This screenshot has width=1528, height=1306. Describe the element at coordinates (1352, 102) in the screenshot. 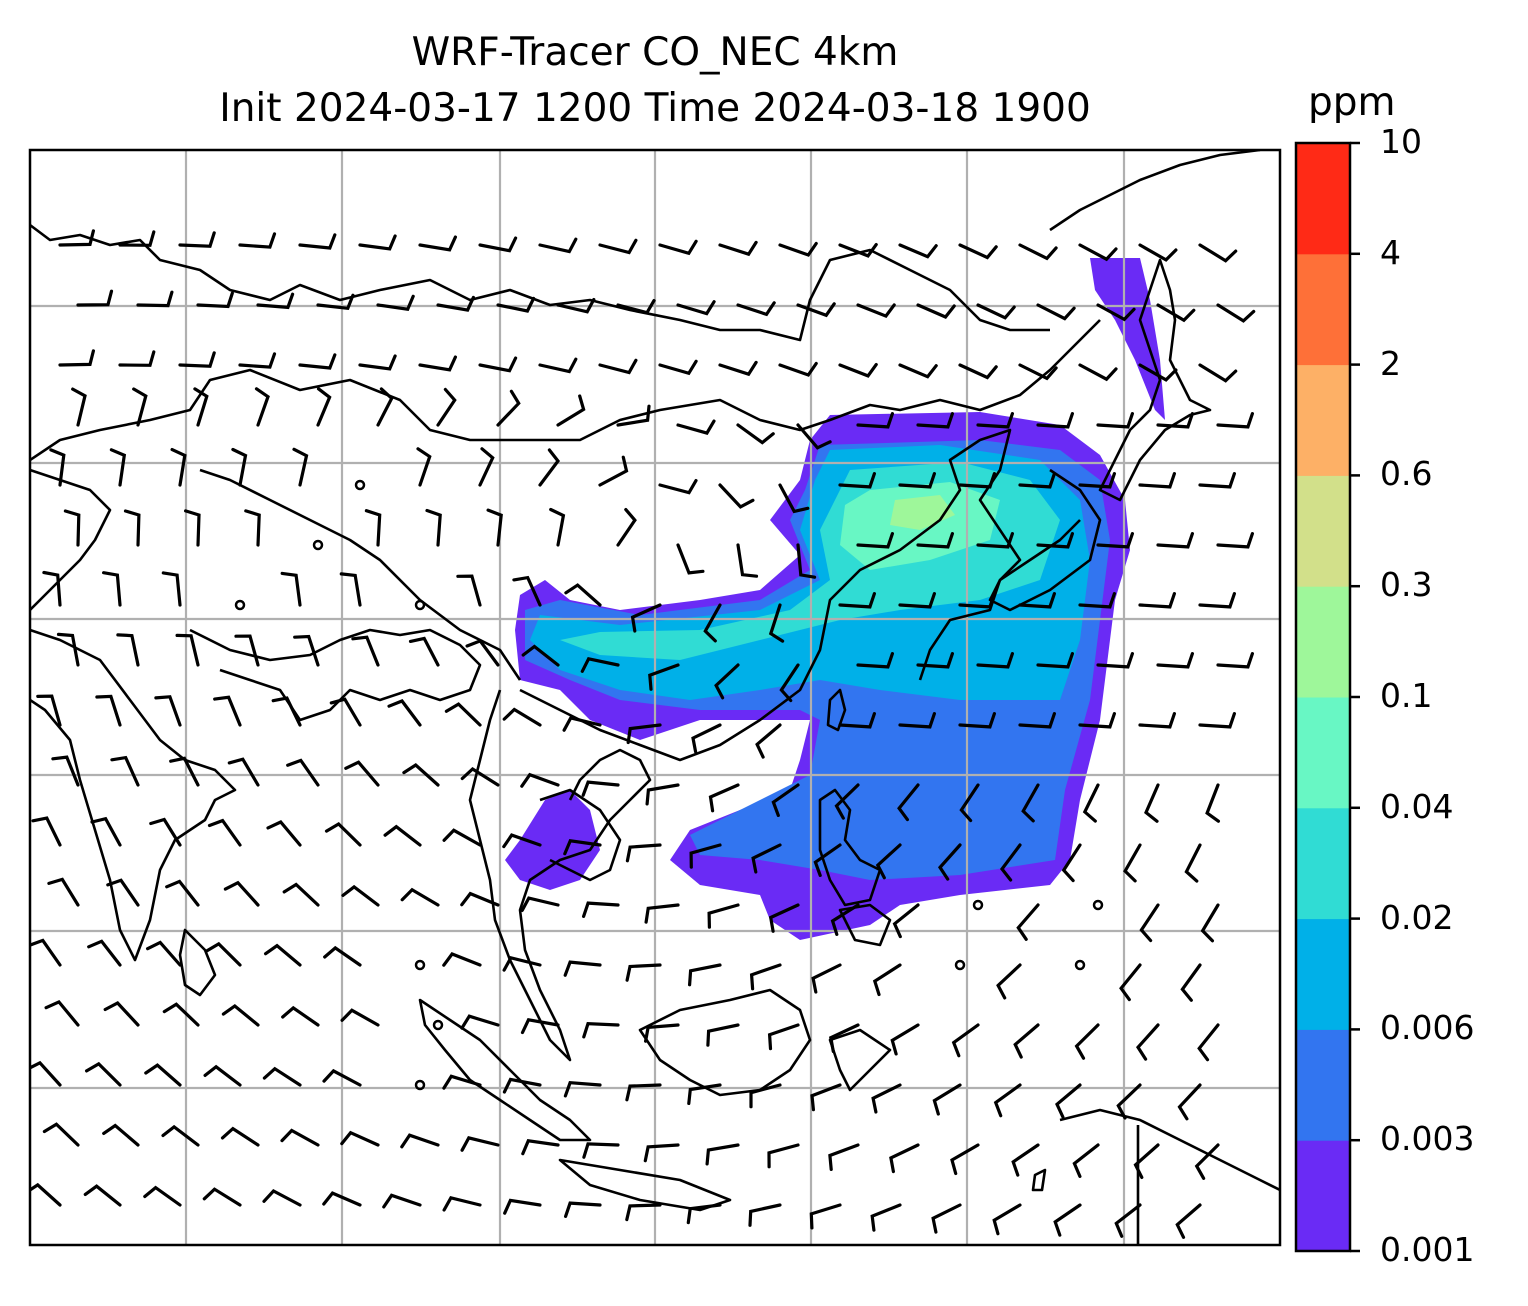

I see `colorbar-unit: ppm` at that location.